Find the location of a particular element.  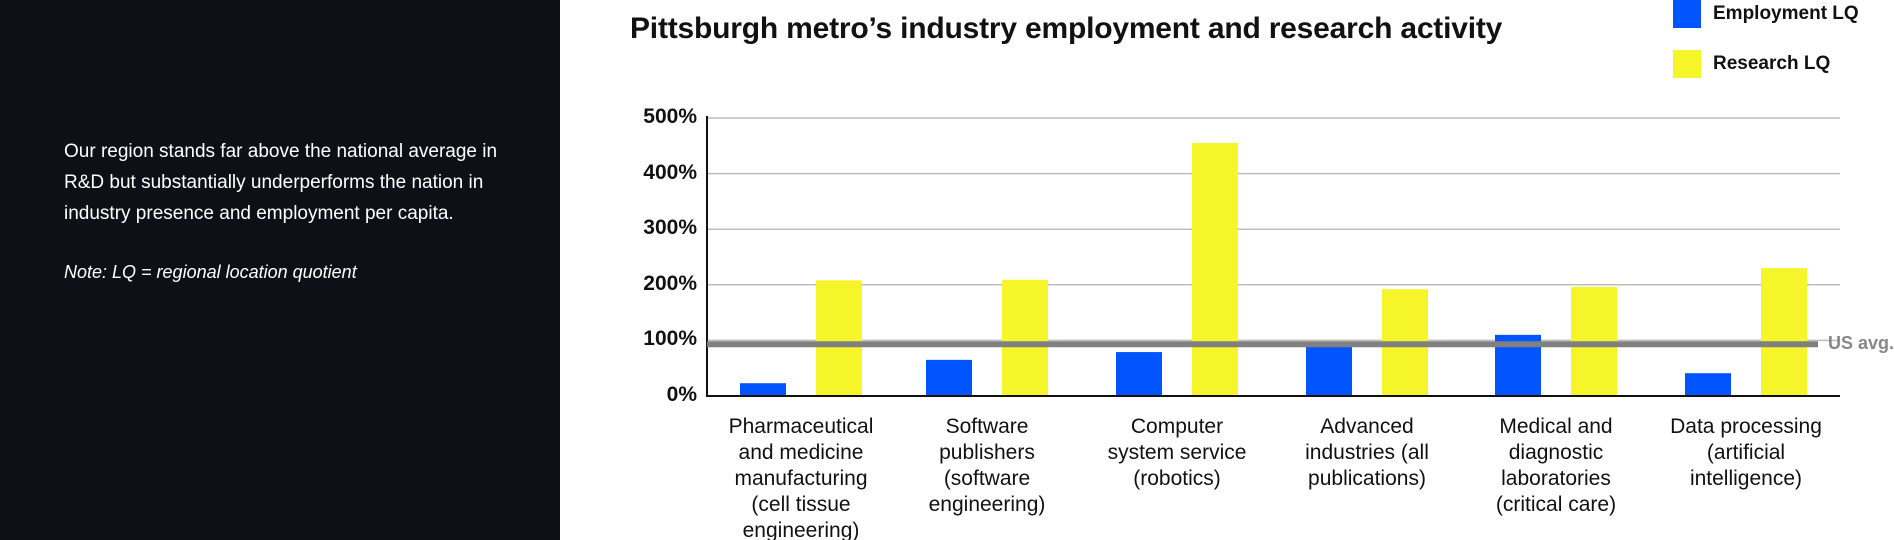

y-tick-label: 200% is located at coordinates (670, 283).